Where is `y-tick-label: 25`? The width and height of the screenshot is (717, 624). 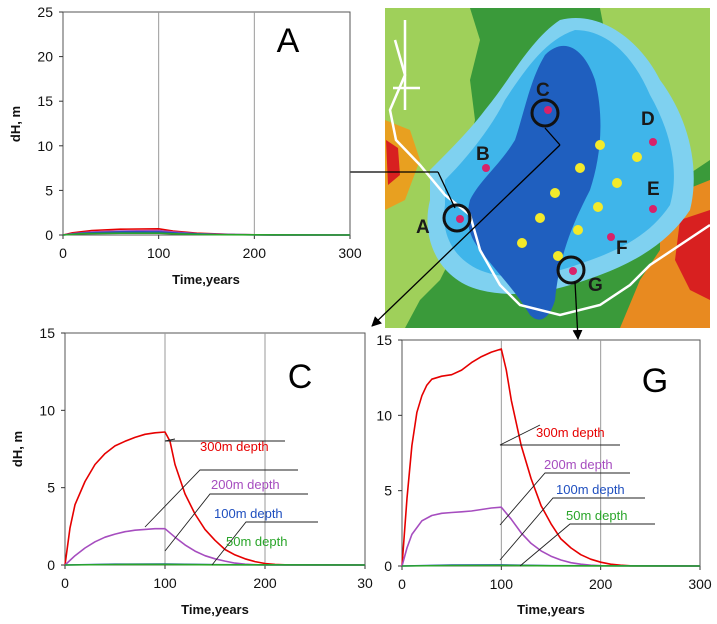
y-tick-label: 25 is located at coordinates (45, 12).